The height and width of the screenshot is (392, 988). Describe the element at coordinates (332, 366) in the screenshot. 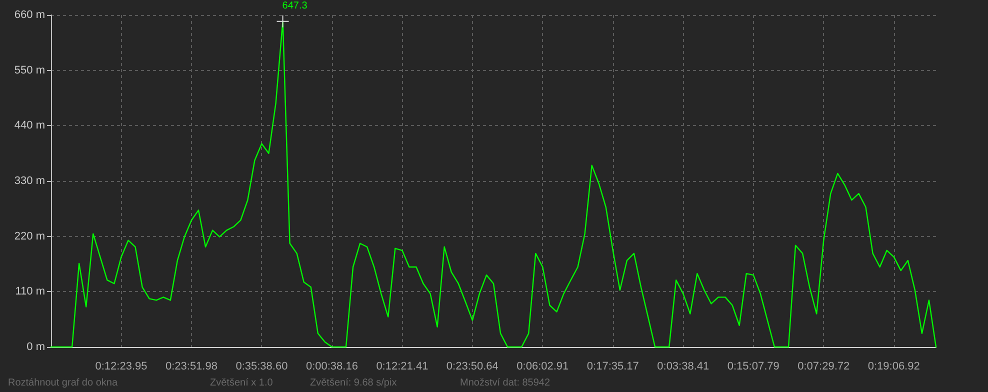

I see `x-tick-label: 0:00:38.16` at that location.